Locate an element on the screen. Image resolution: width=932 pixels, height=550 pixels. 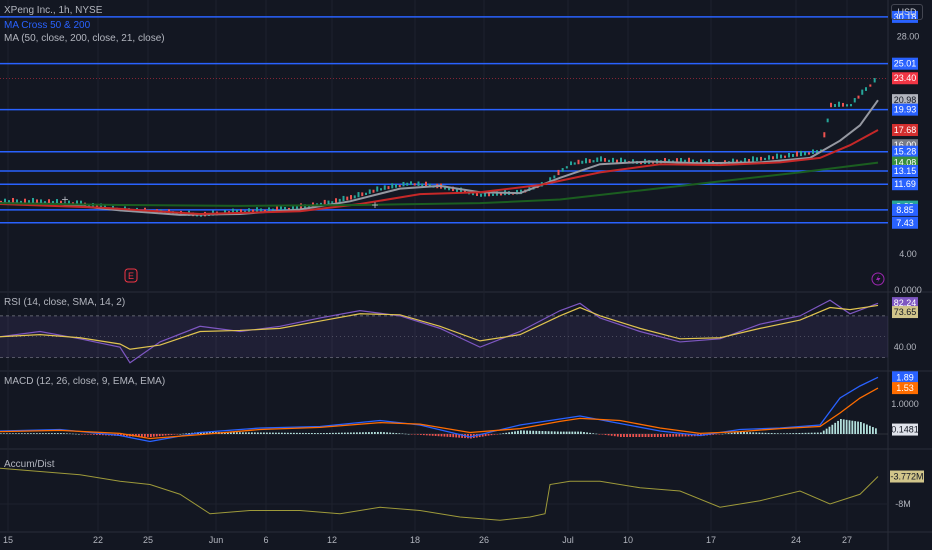
price-axis-label: 0.0000 is located at coordinates (908, 290).